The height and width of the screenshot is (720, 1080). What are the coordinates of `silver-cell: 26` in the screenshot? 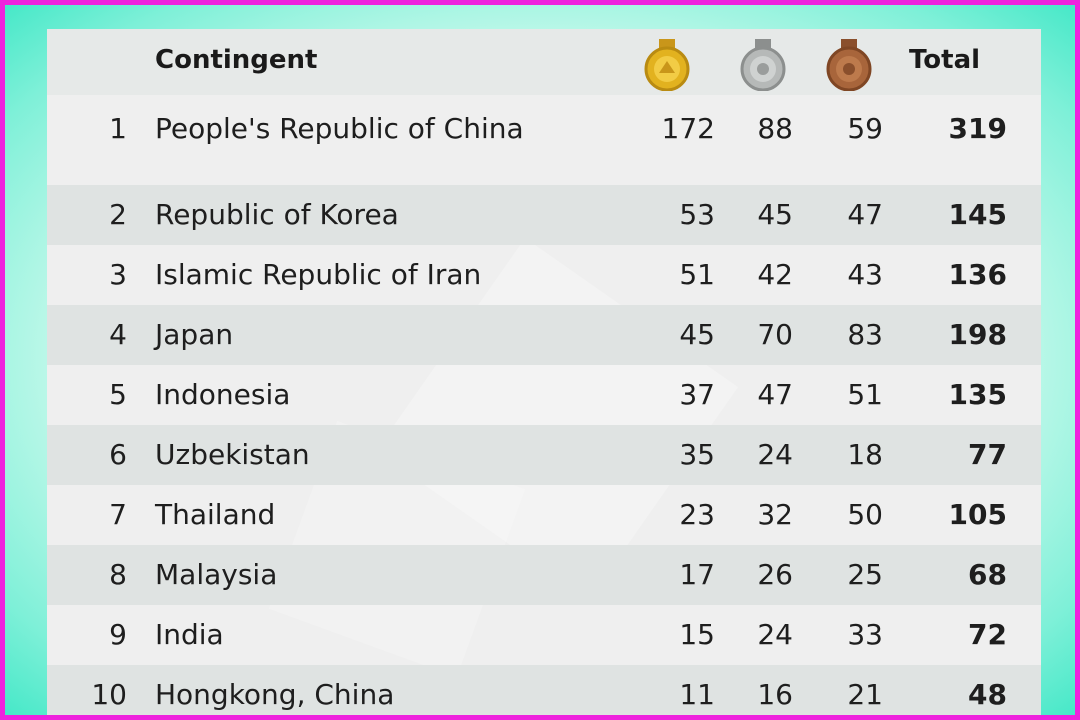 It's located at (775, 574).